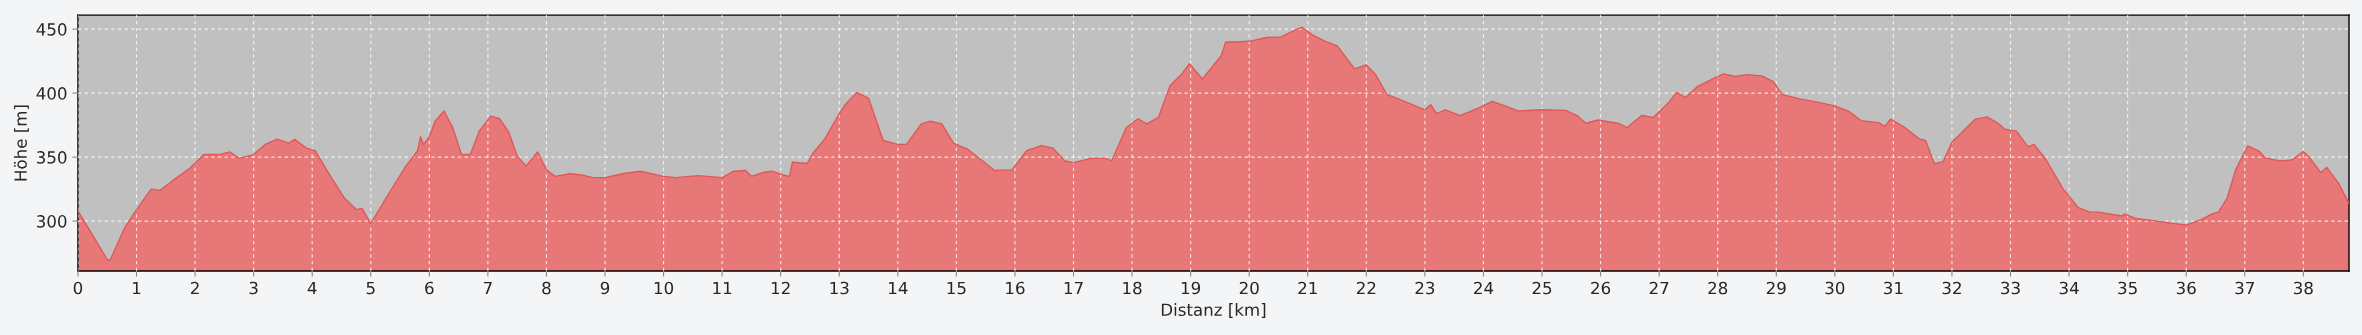  I want to click on x-tick-label: 33, so click(2010, 288).